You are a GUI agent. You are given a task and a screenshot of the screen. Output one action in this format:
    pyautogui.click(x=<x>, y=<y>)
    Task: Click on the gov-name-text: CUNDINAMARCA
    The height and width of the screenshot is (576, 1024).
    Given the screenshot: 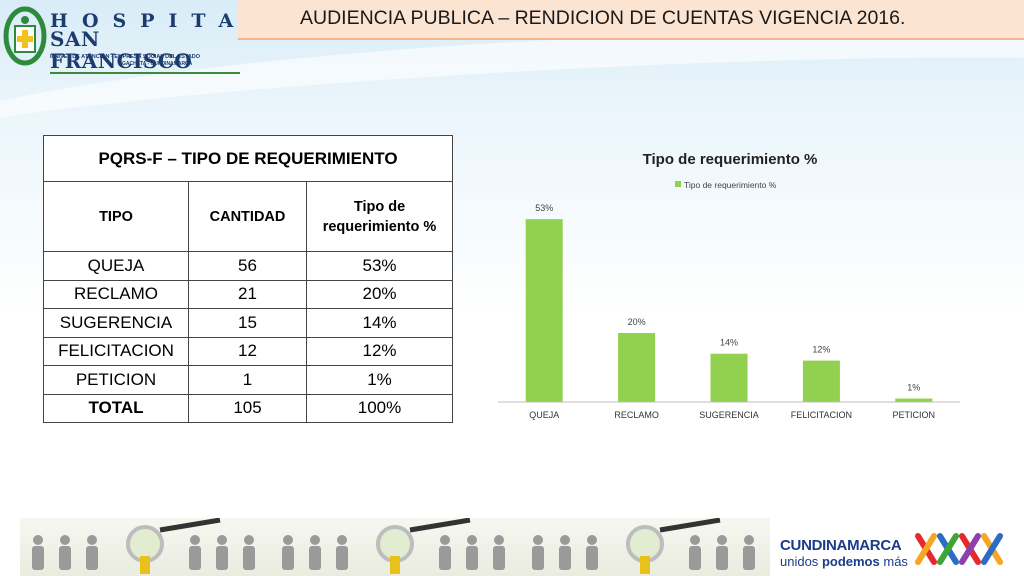 What is the action you would take?
    pyautogui.click(x=841, y=545)
    